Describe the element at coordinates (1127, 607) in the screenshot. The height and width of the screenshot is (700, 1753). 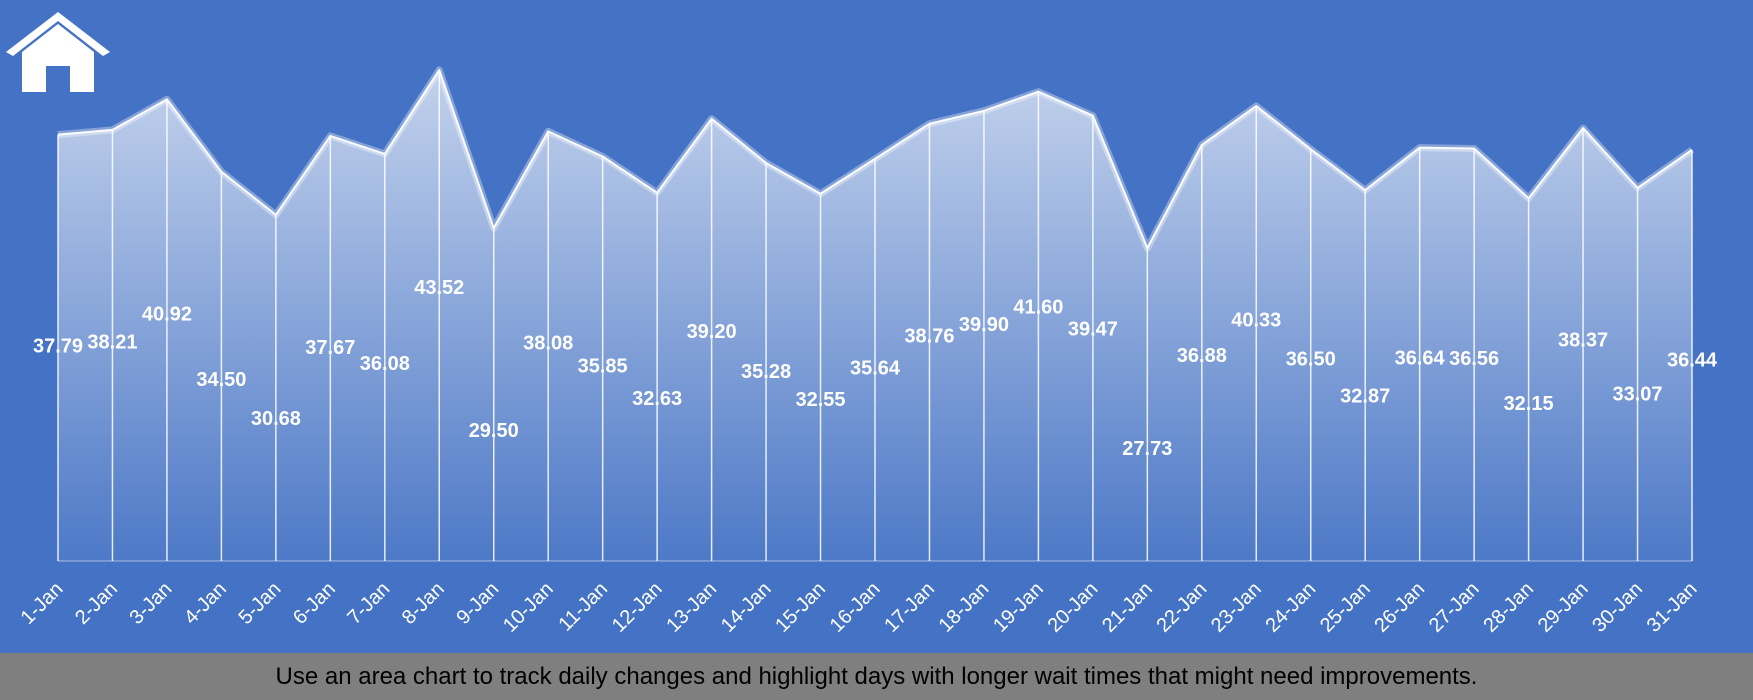
I see `x-tick-label: 21-Jan` at that location.